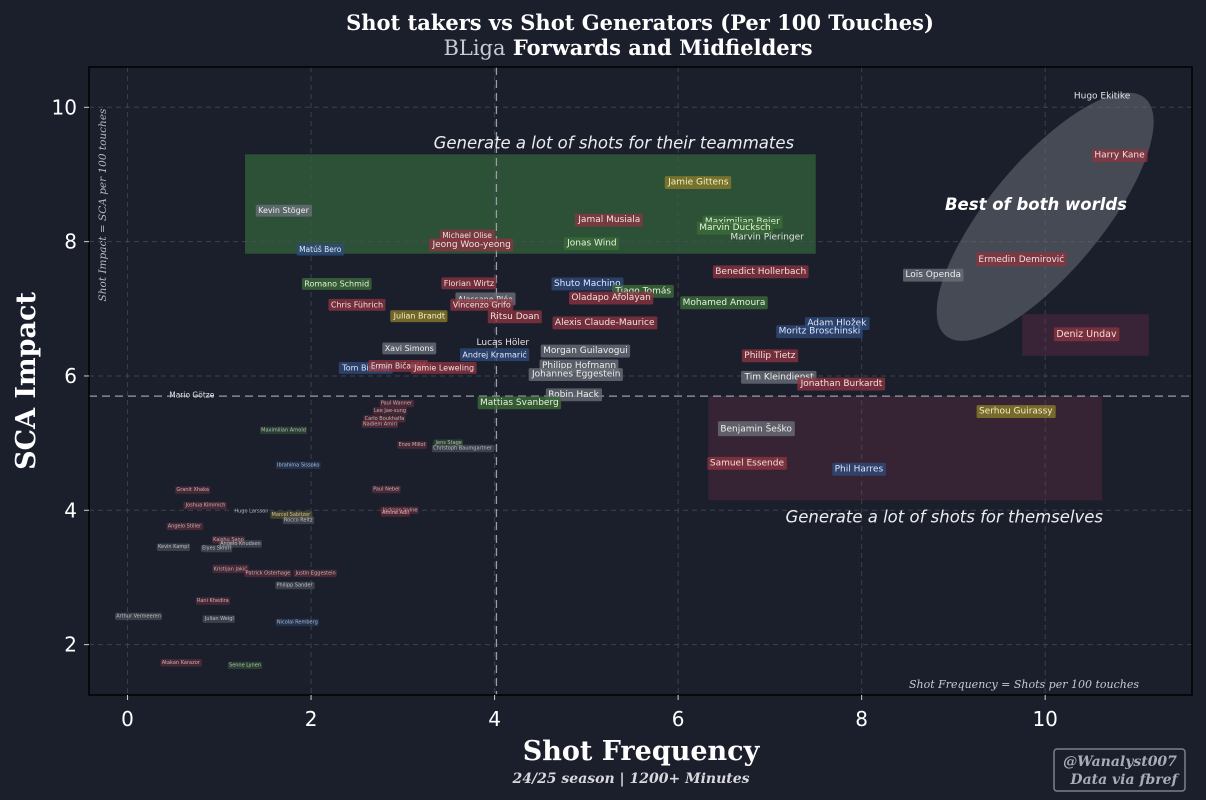  I want to click on player-point: Florian Wirtz, so click(469, 283).